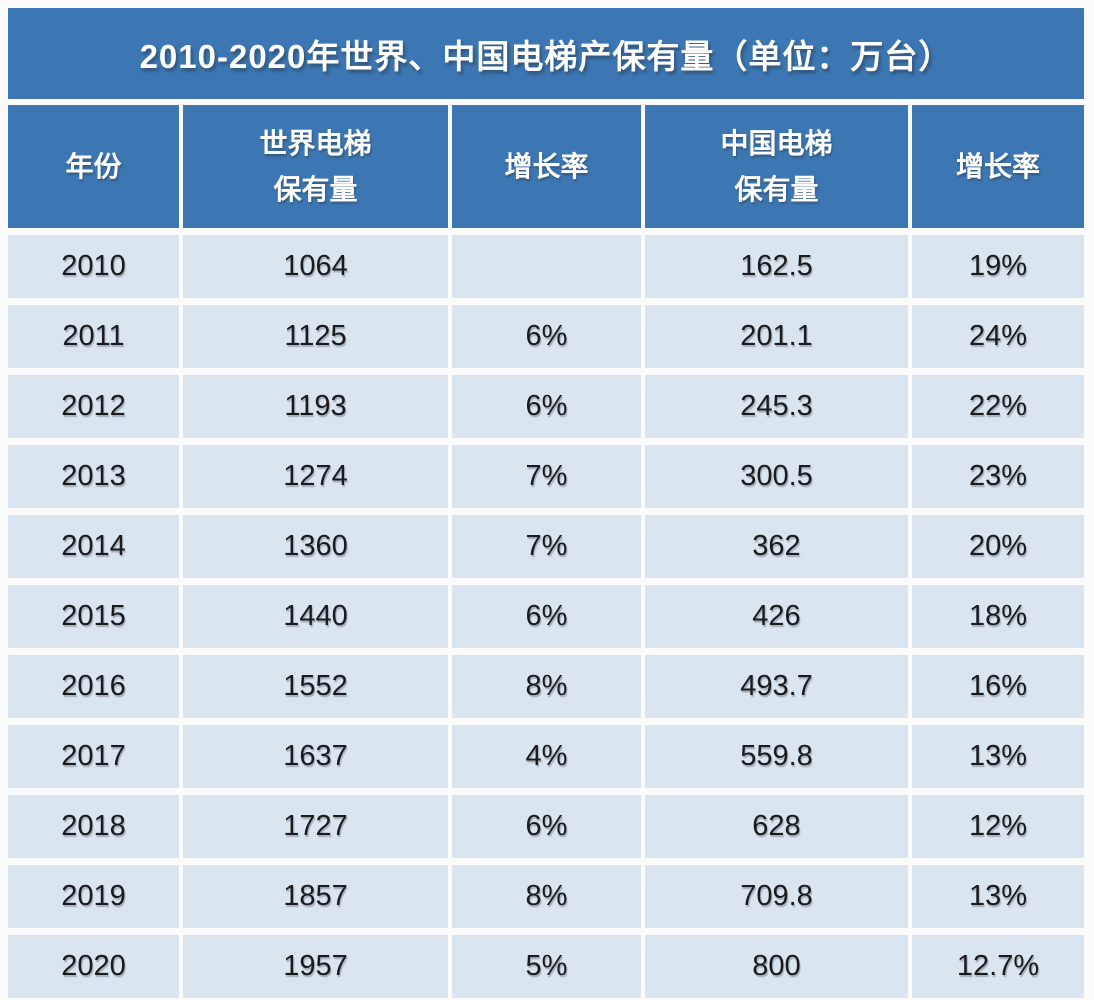 This screenshot has height=1000, width=1094. What do you see at coordinates (998, 896) in the screenshot?
I see `table-cell-r9-c4: 13%` at bounding box center [998, 896].